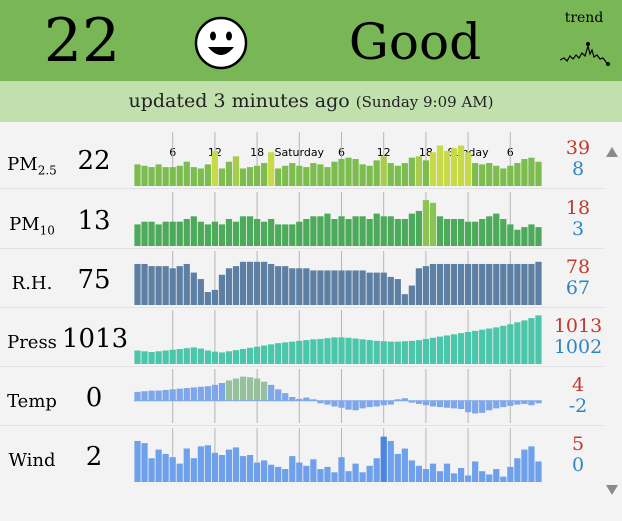 The width and height of the screenshot is (622, 521). I want to click on scroll-down-icon, so click(612, 490).